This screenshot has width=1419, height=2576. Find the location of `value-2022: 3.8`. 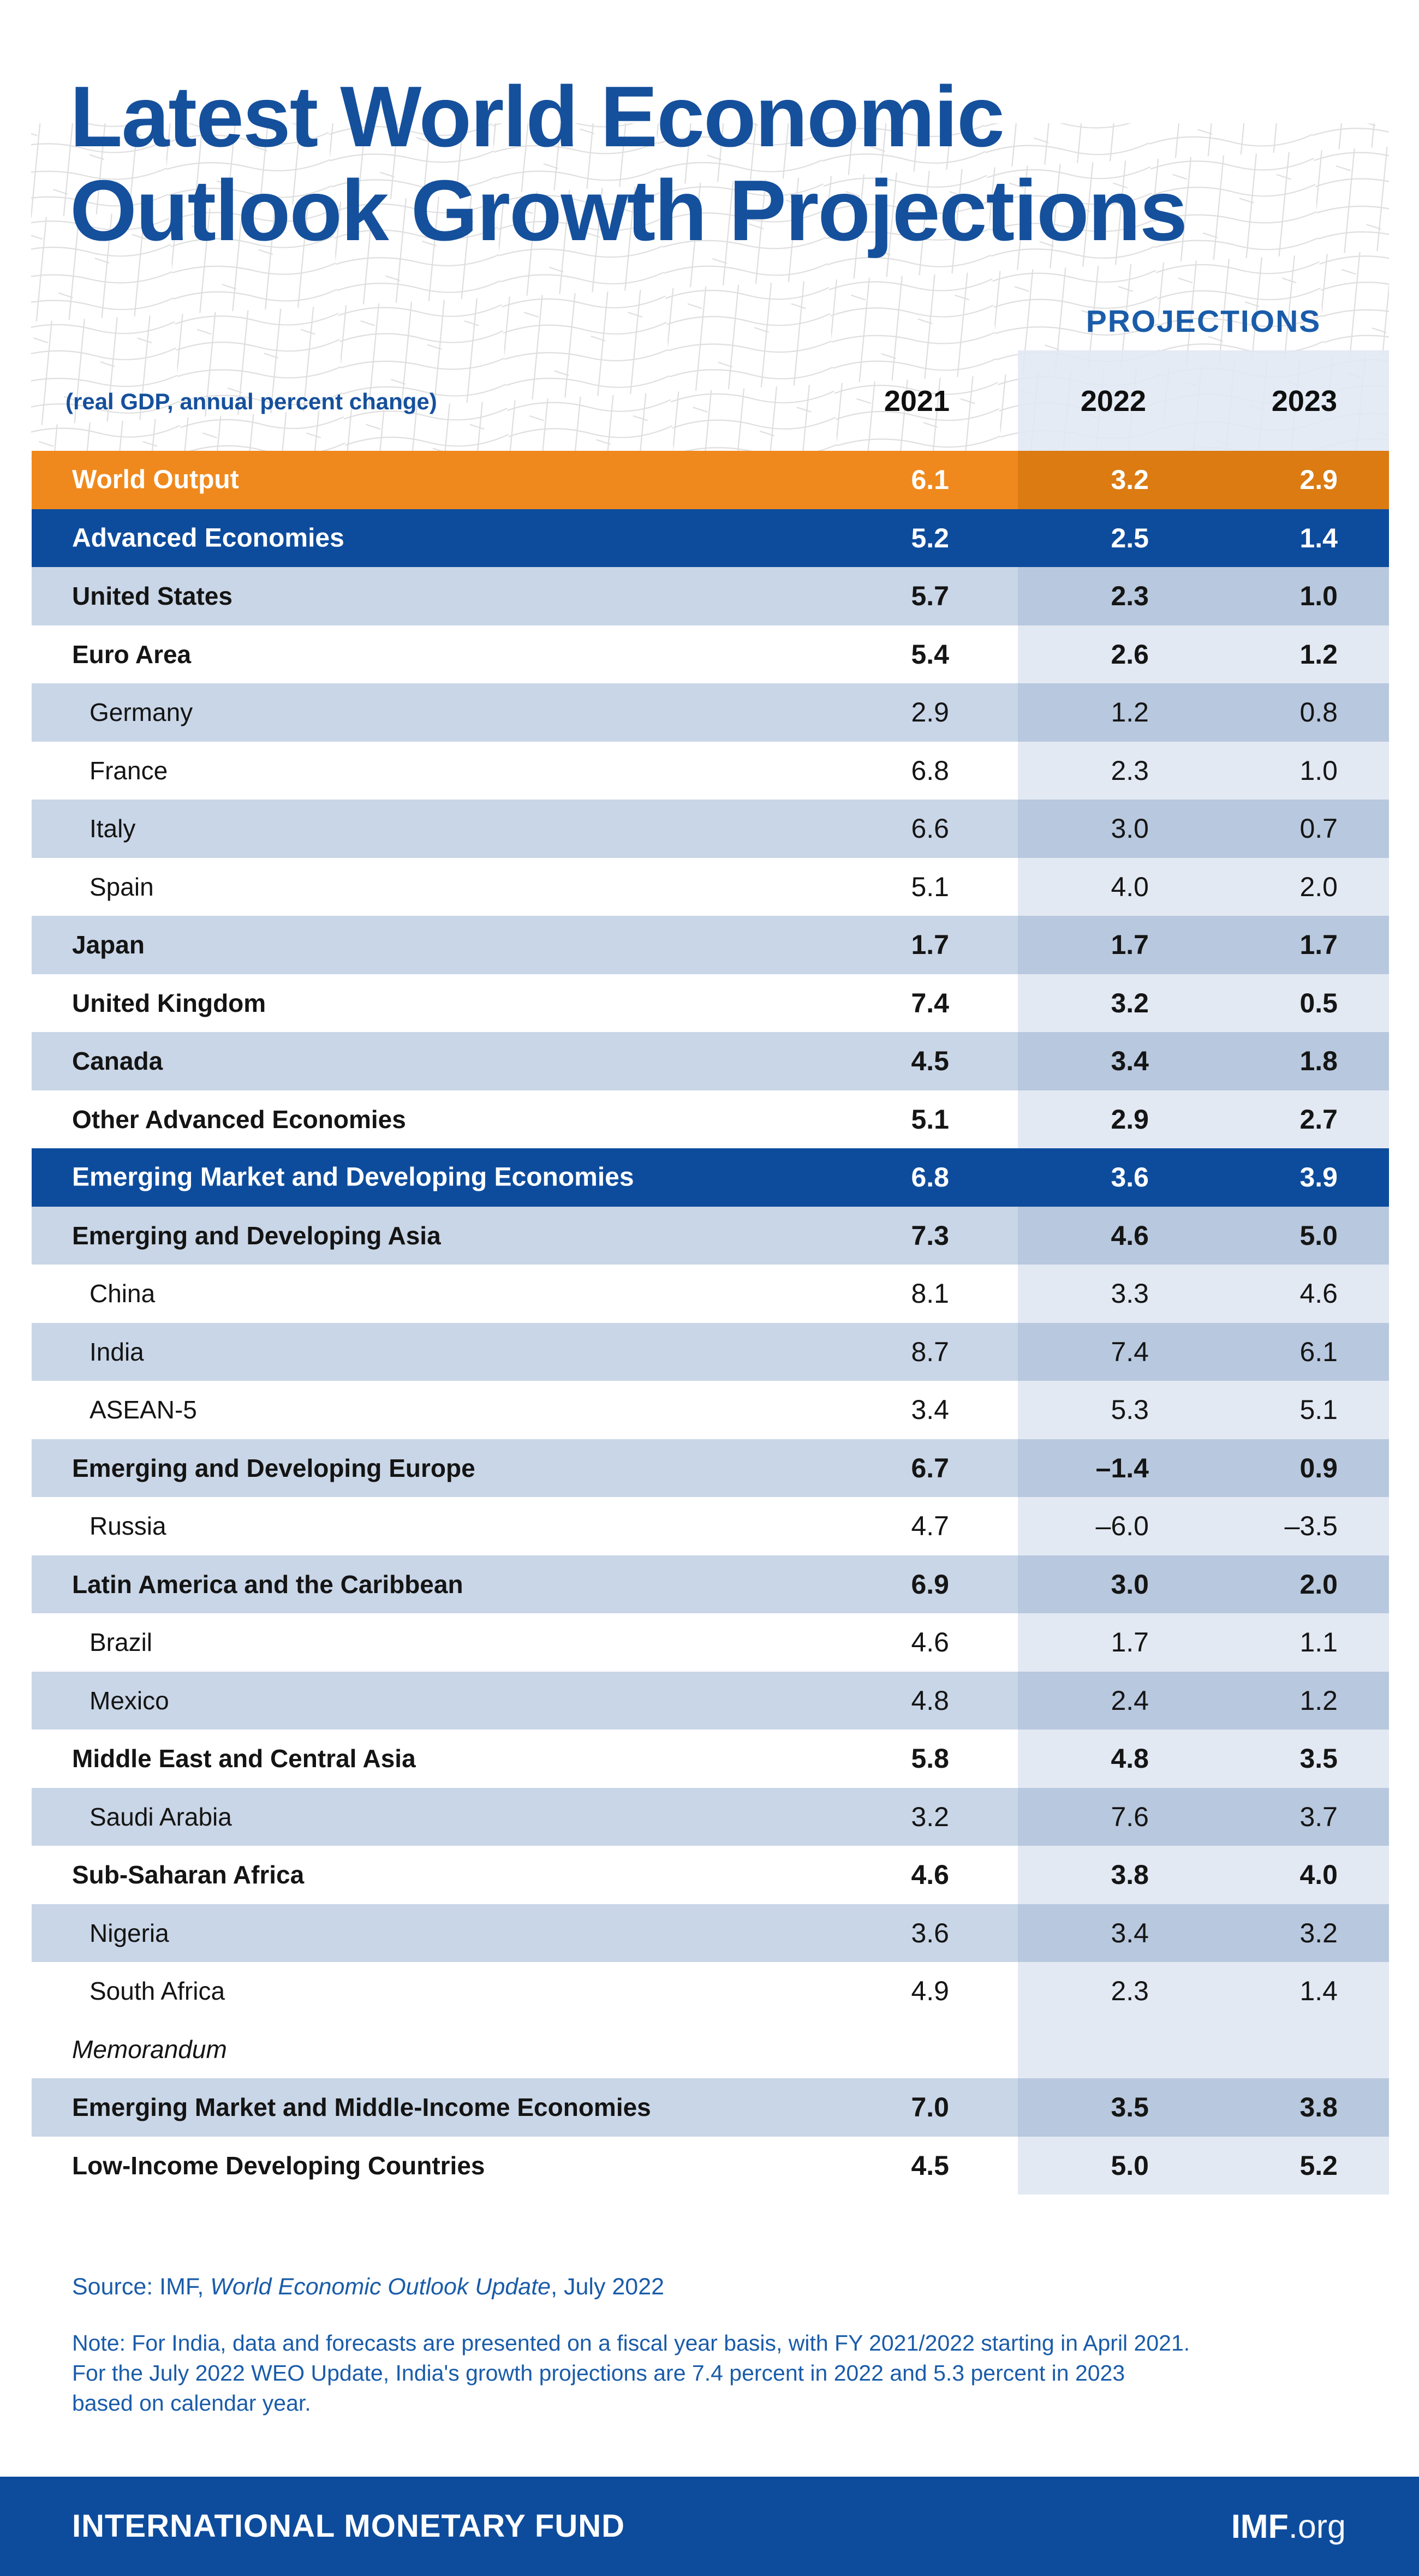

value-2022: 3.8 is located at coordinates (1130, 1875).